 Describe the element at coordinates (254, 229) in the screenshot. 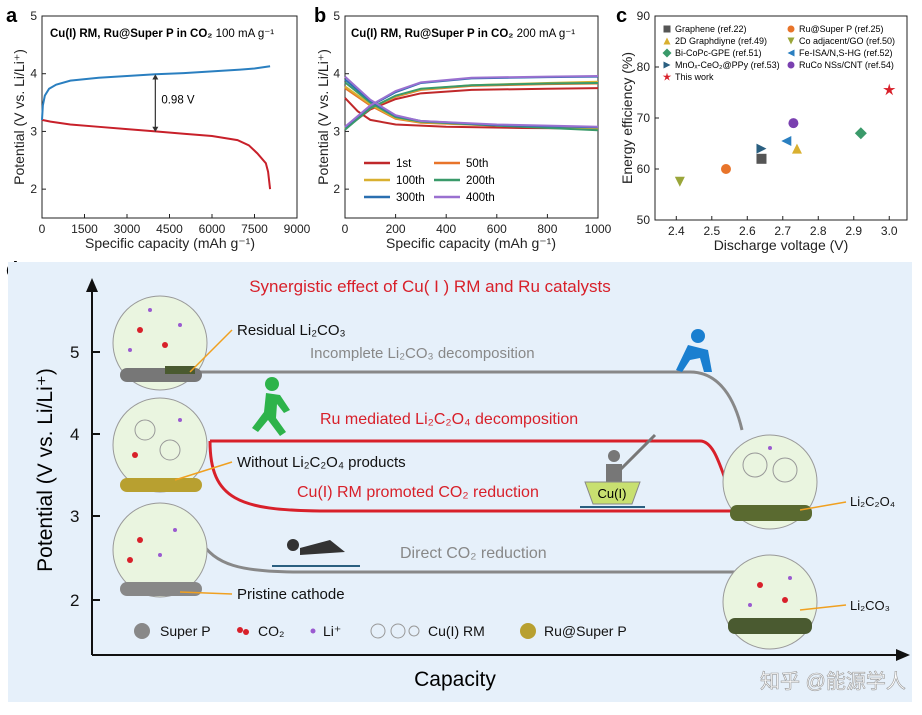

I see `x-tick-label: 7500` at that location.